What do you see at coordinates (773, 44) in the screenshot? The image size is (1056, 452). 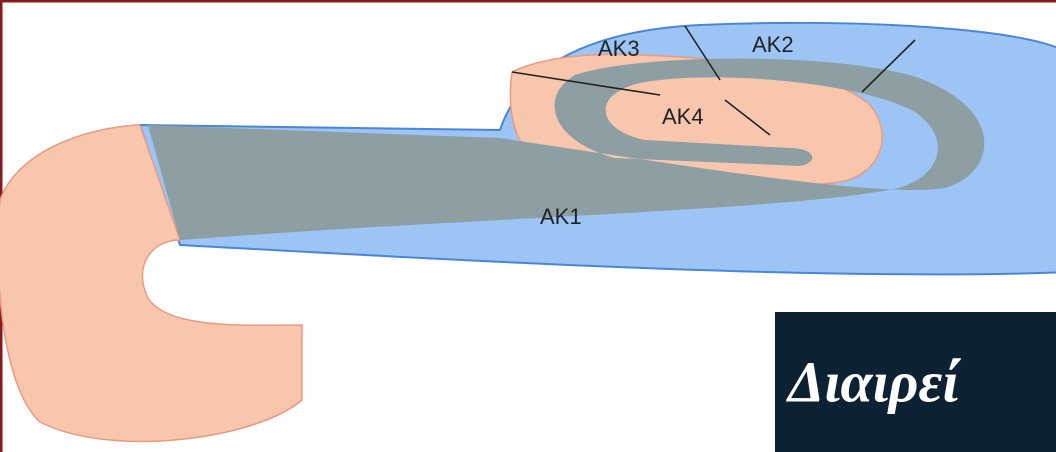 I see `label: AK2` at bounding box center [773, 44].